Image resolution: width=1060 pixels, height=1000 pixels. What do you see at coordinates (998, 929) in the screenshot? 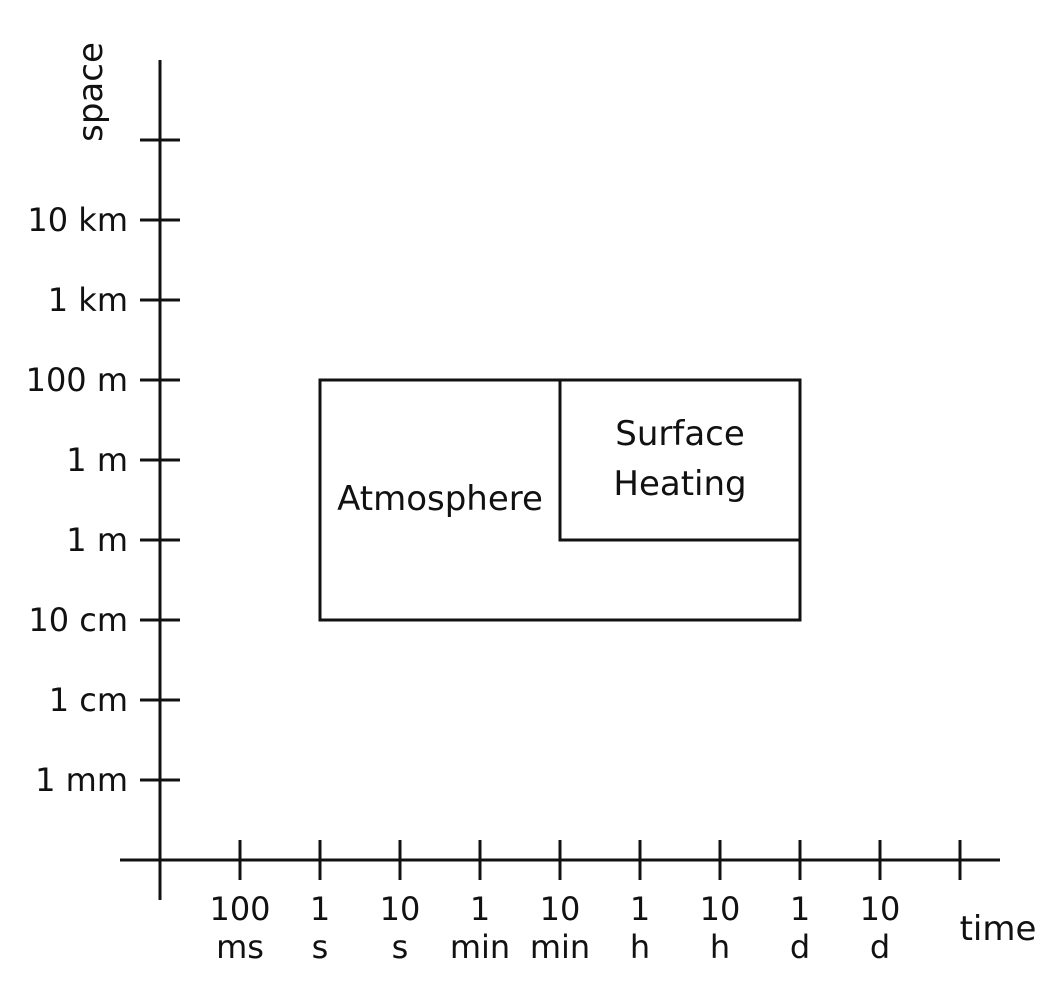
I see `x-axis-name: time` at bounding box center [998, 929].